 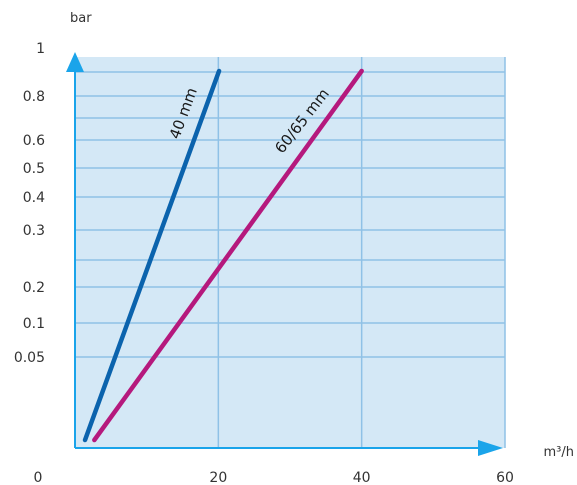 What do you see at coordinates (218, 477) in the screenshot?
I see `x-tick-label: 20` at bounding box center [218, 477].